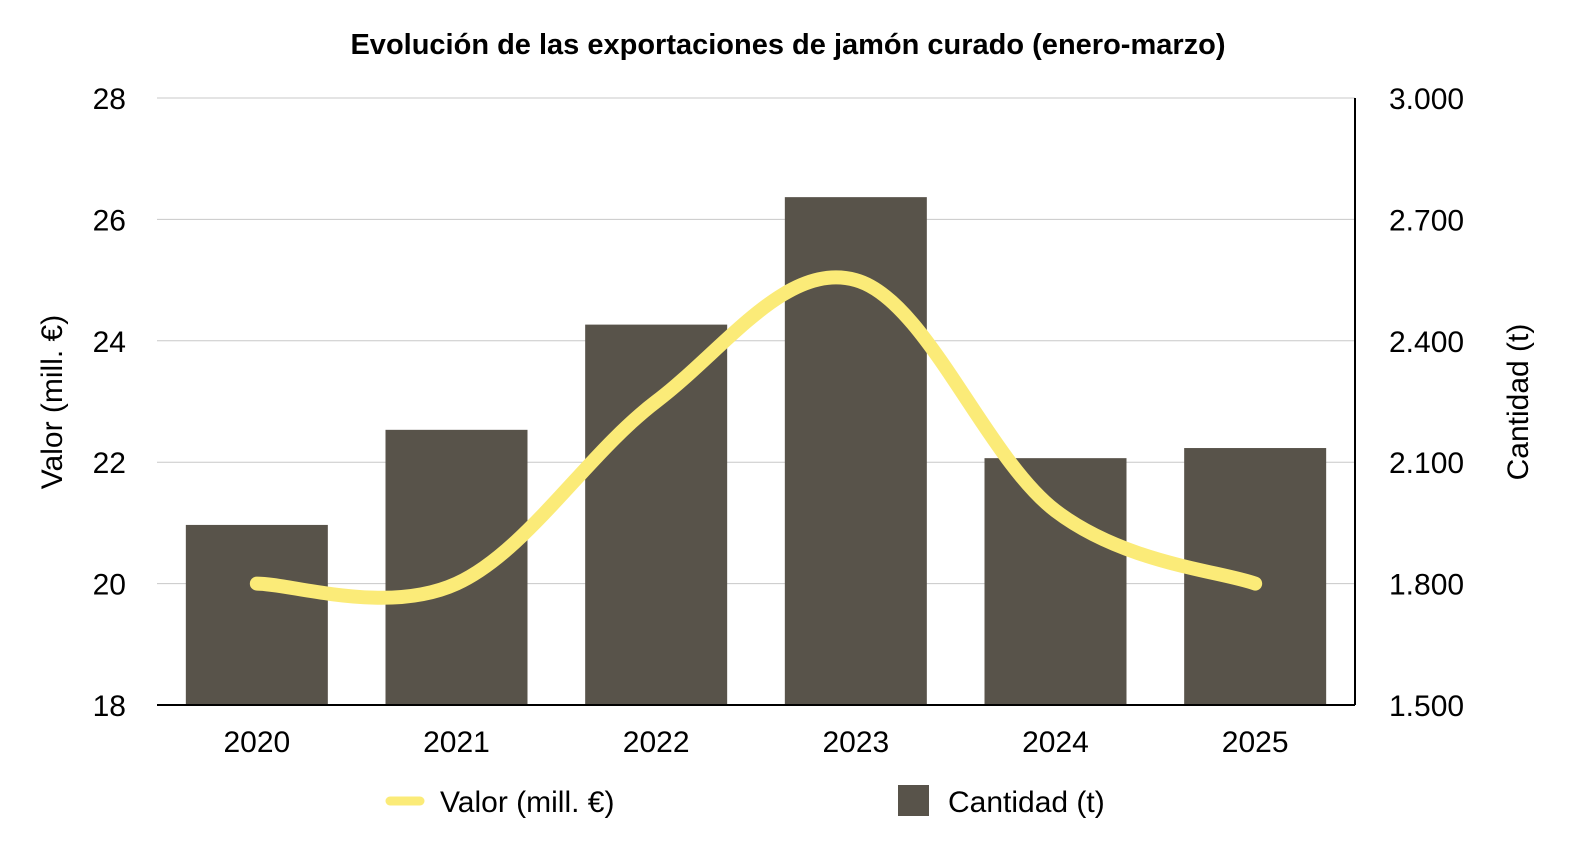  I want to click on y-left-tick-label: 24, so click(109, 342).